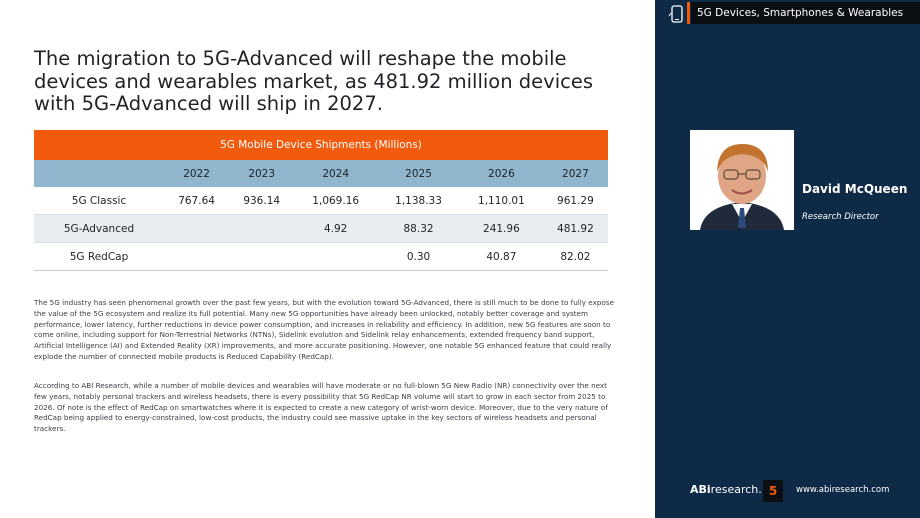 This screenshot has width=920, height=518. I want to click on table-cell: 1,138.33, so click(418, 201).